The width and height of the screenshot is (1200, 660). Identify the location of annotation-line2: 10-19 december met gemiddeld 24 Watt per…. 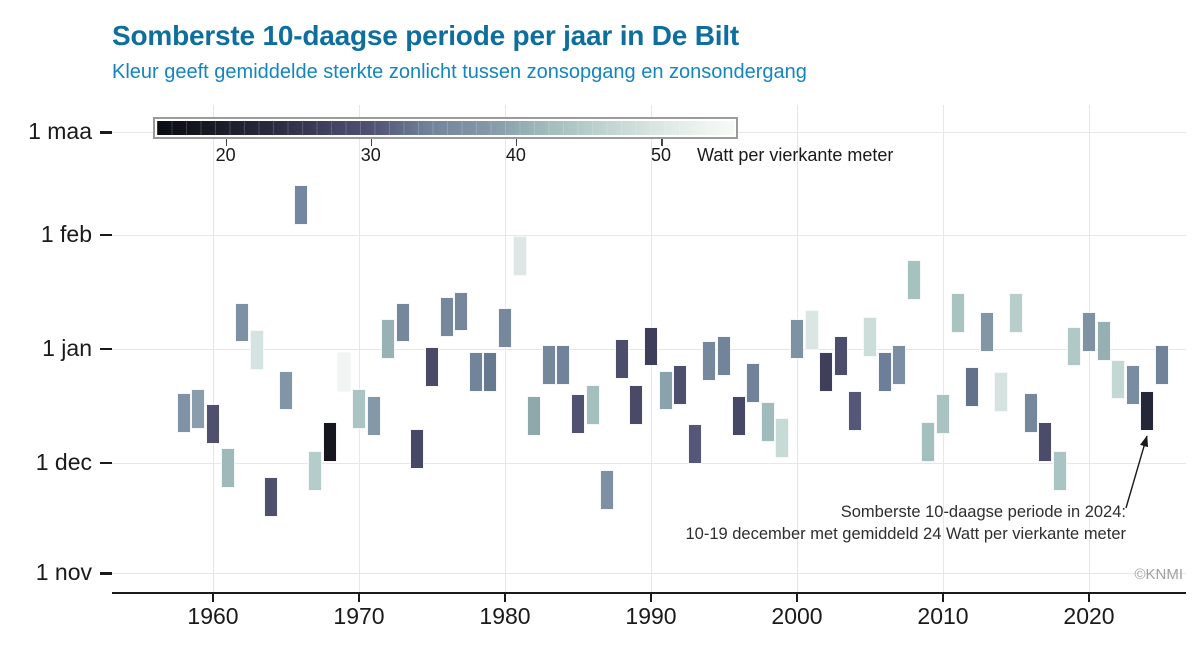
(905, 534).